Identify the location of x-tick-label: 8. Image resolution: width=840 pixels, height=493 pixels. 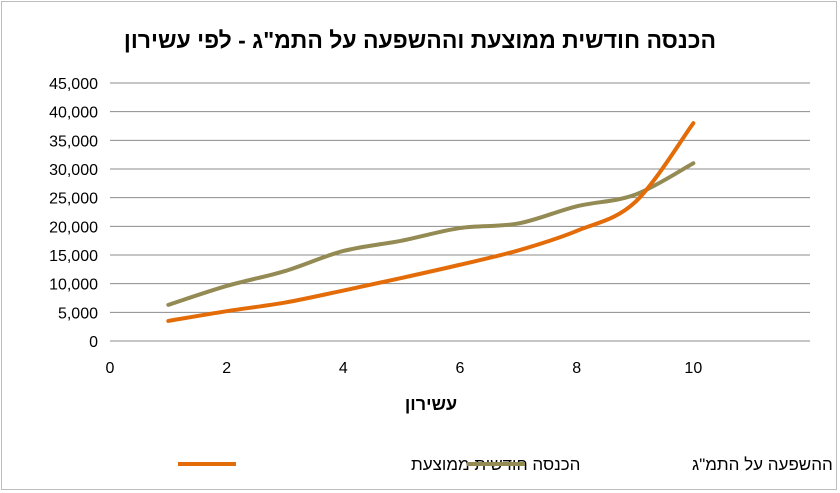
(576, 368).